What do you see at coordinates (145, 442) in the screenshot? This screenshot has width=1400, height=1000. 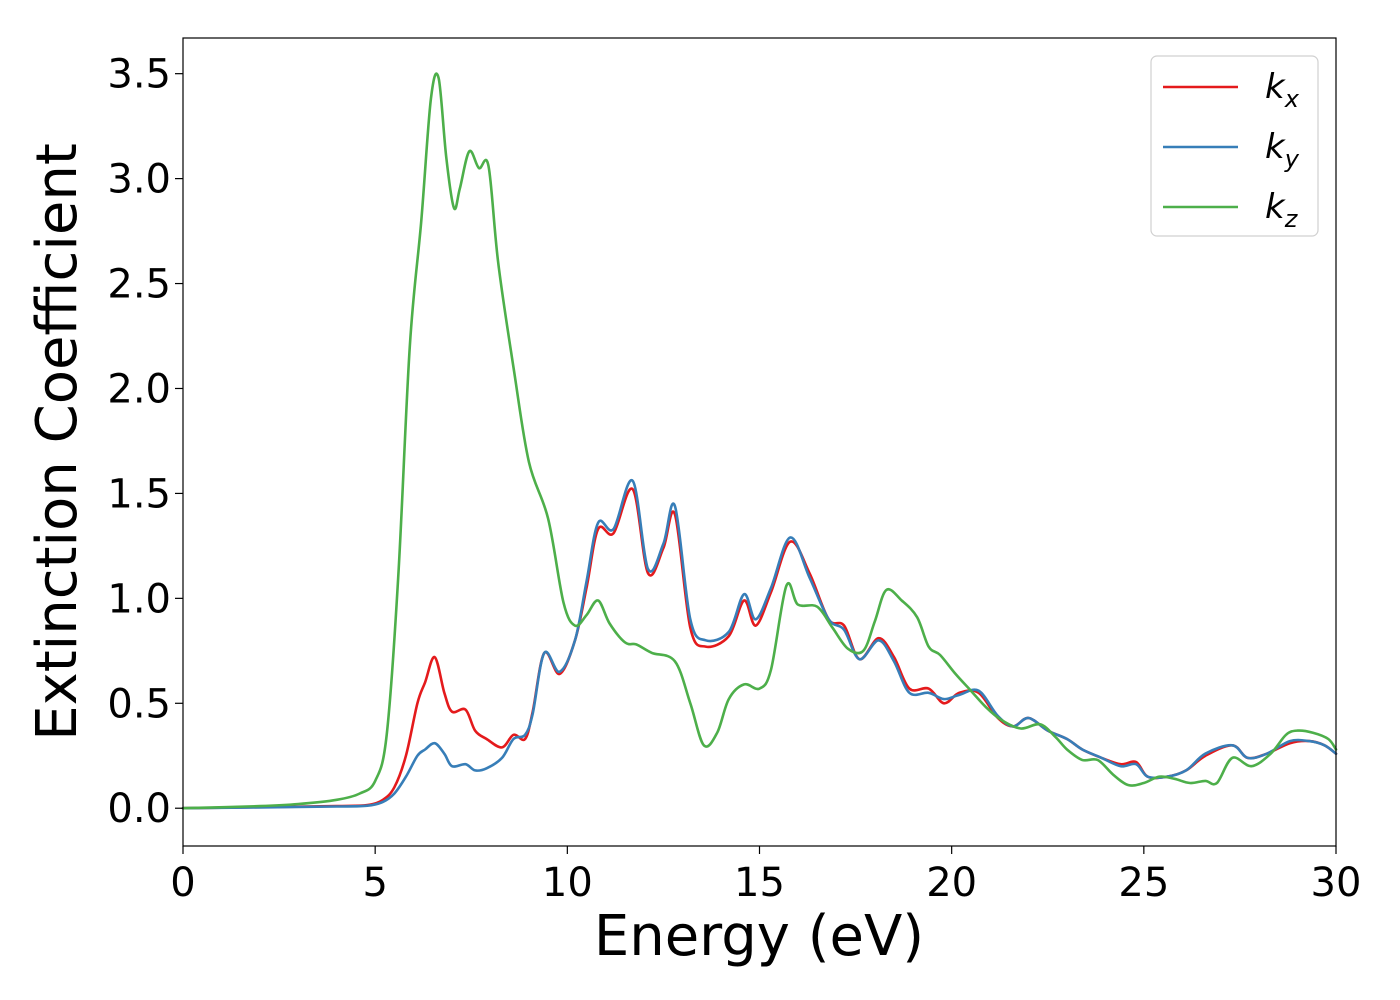 I see `y-axis: 0.0 0.5 1.0 1.5 2.0 2.5 3.0 3.5` at bounding box center [145, 442].